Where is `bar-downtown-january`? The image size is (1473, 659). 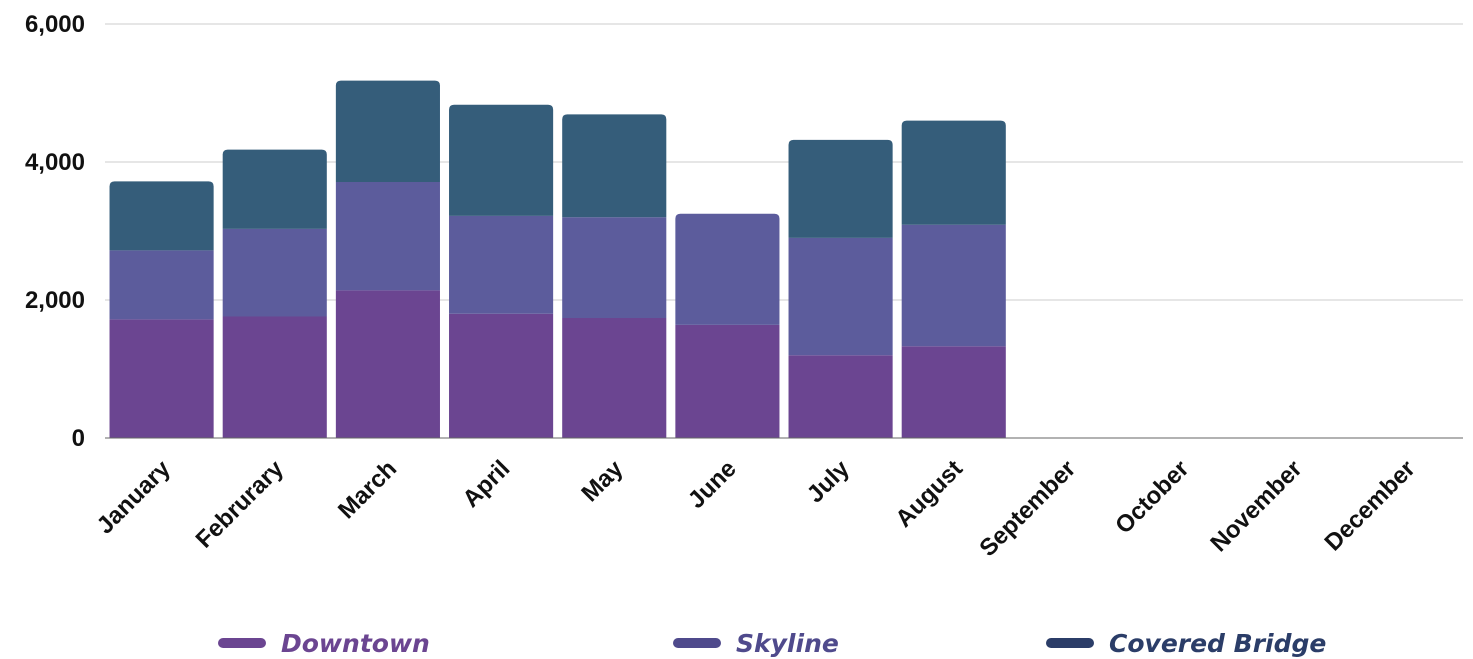
bar-downtown-january is located at coordinates (161, 378).